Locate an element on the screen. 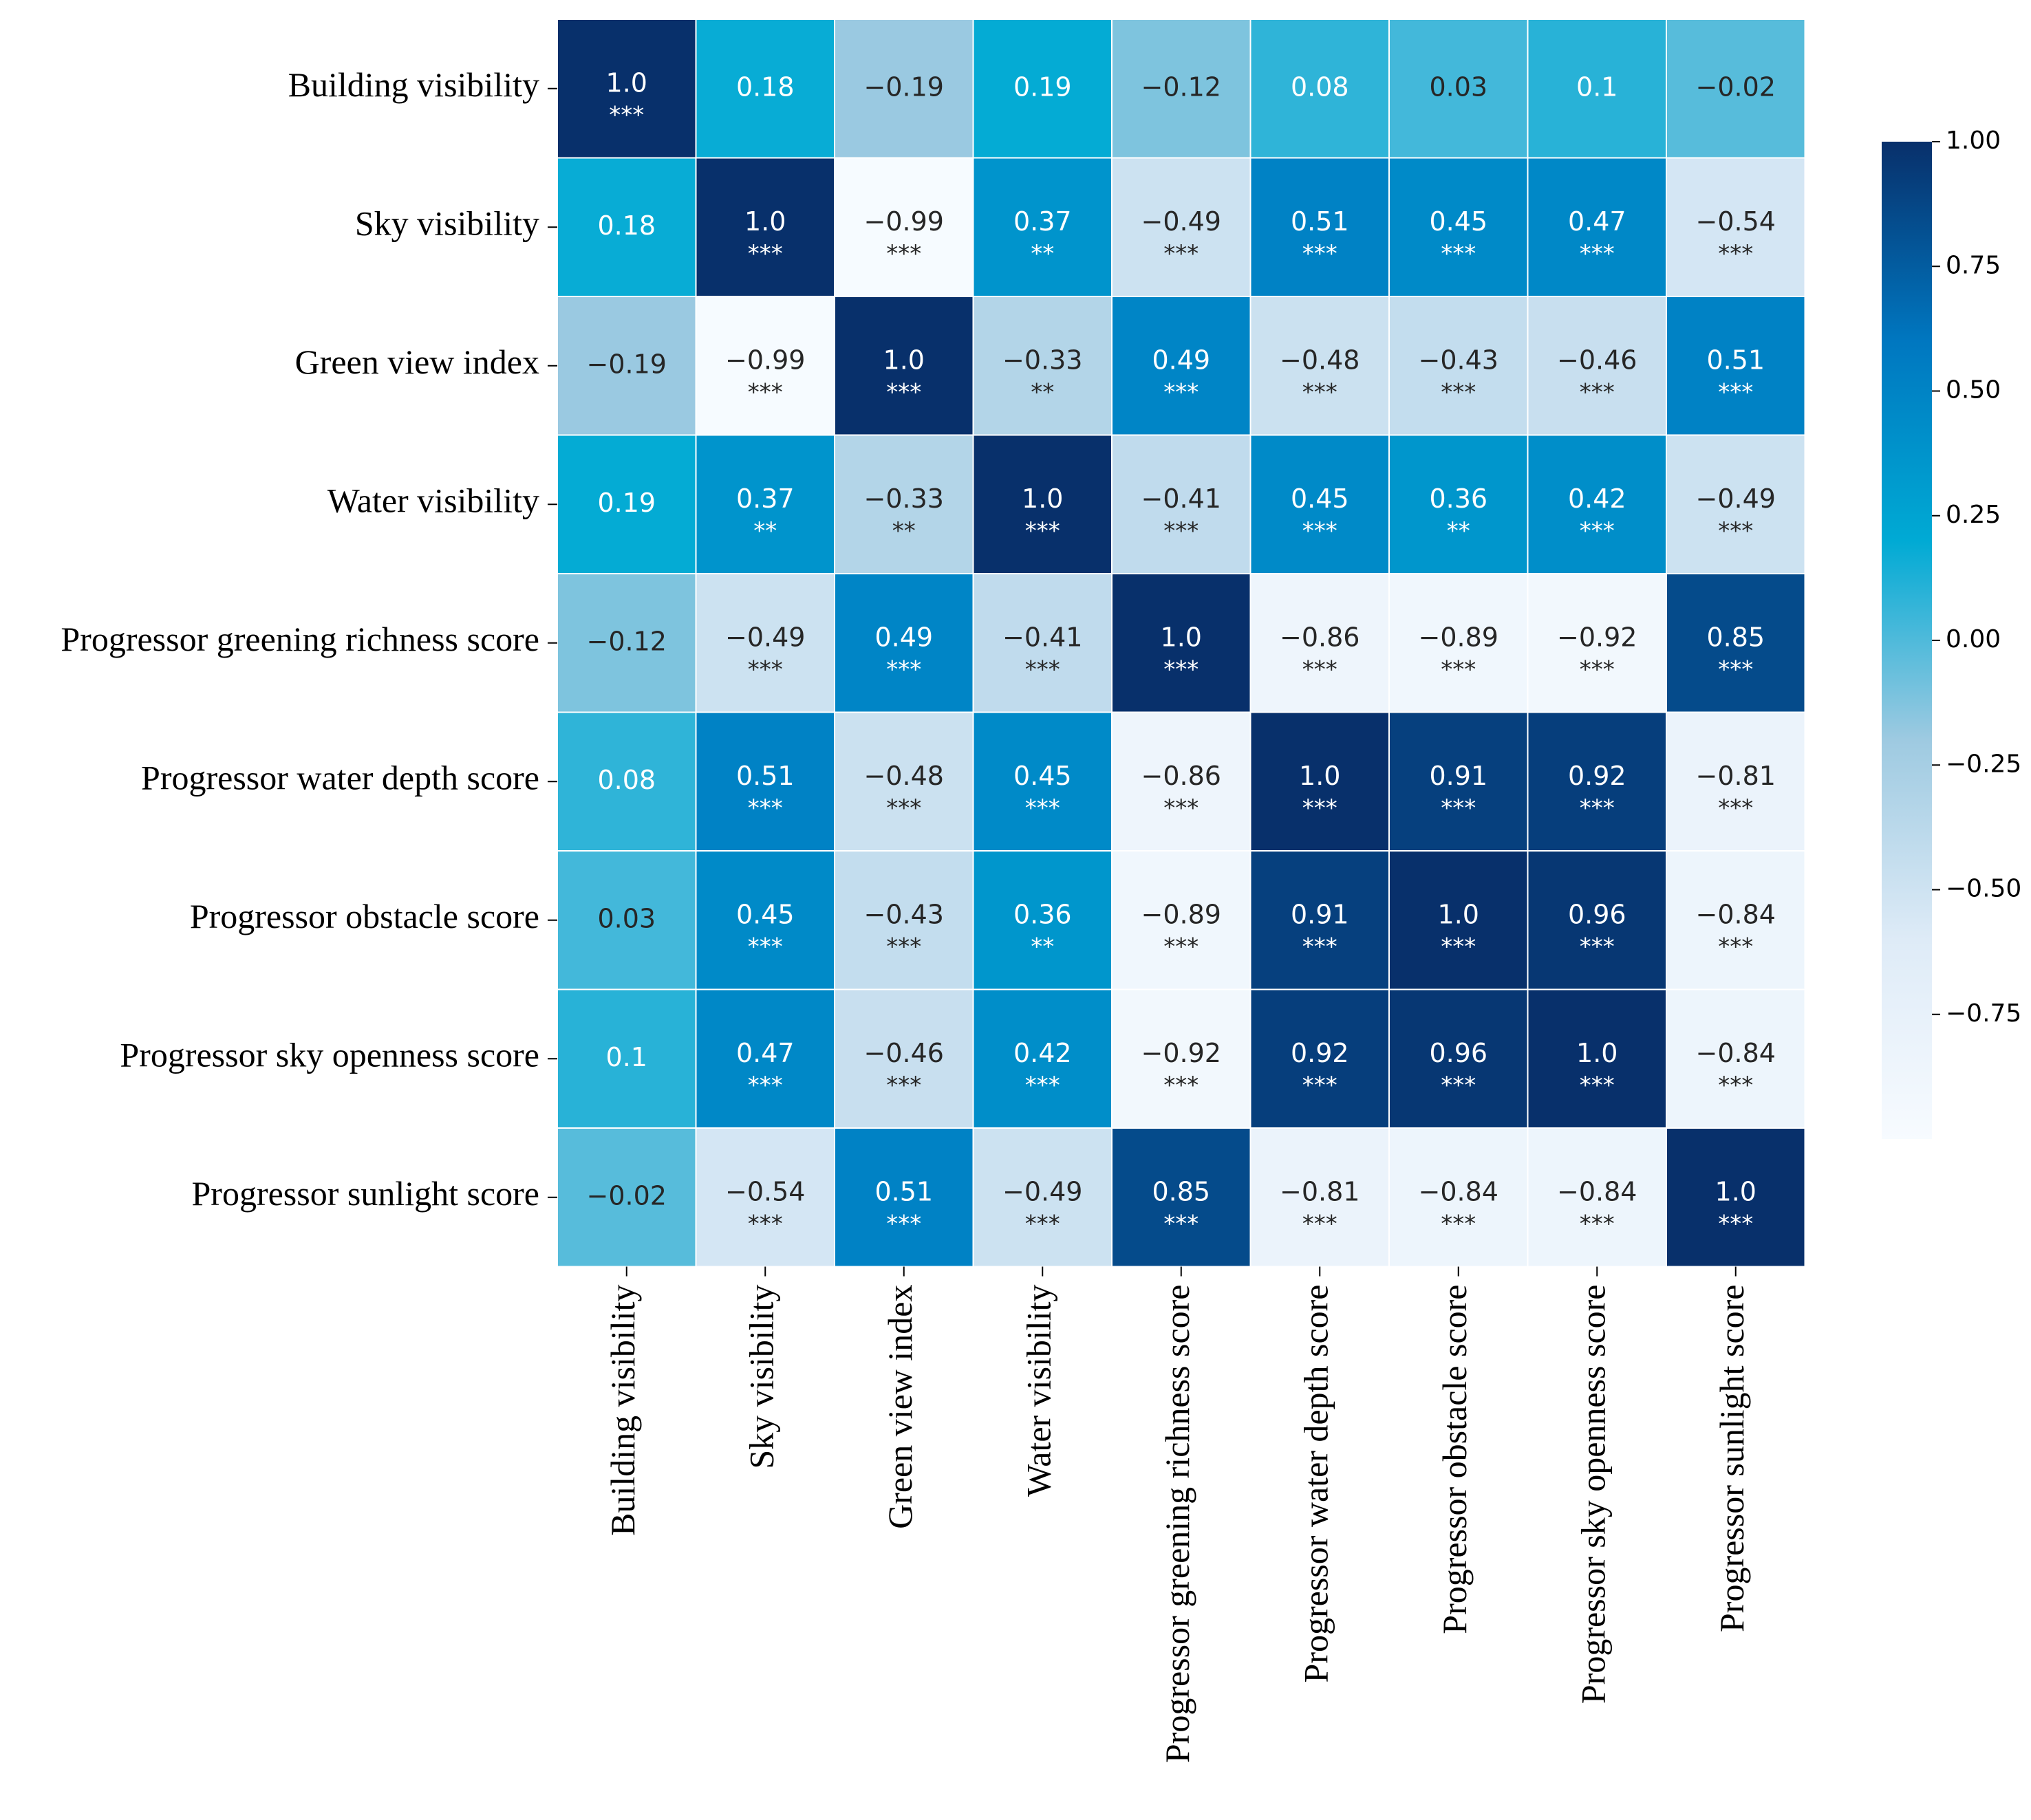 Image resolution: width=2031 pixels, height=1820 pixels. cell-value-label: 0.36 is located at coordinates (1458, 499).